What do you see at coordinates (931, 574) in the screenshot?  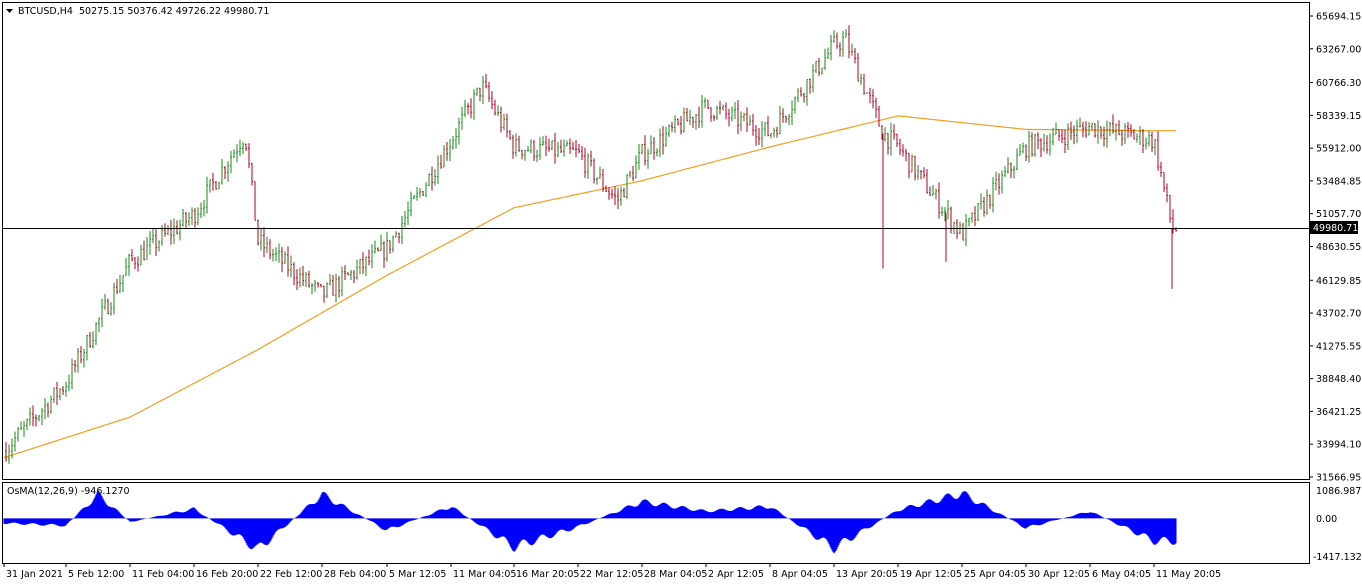 I see `time-scale-label: 19 Apr 12:05` at bounding box center [931, 574].